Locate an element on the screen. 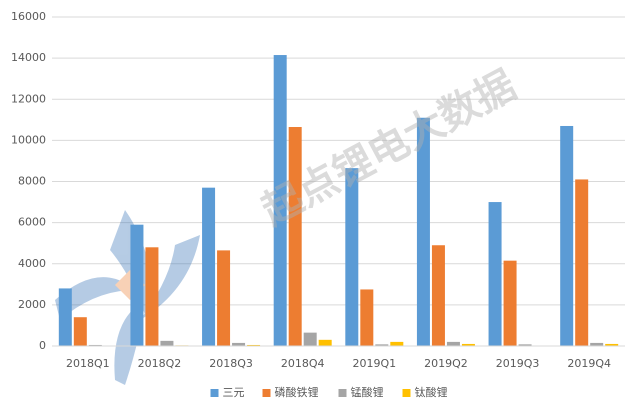 The image size is (640, 417). x-tick-label: 2019Q4 is located at coordinates (589, 363).